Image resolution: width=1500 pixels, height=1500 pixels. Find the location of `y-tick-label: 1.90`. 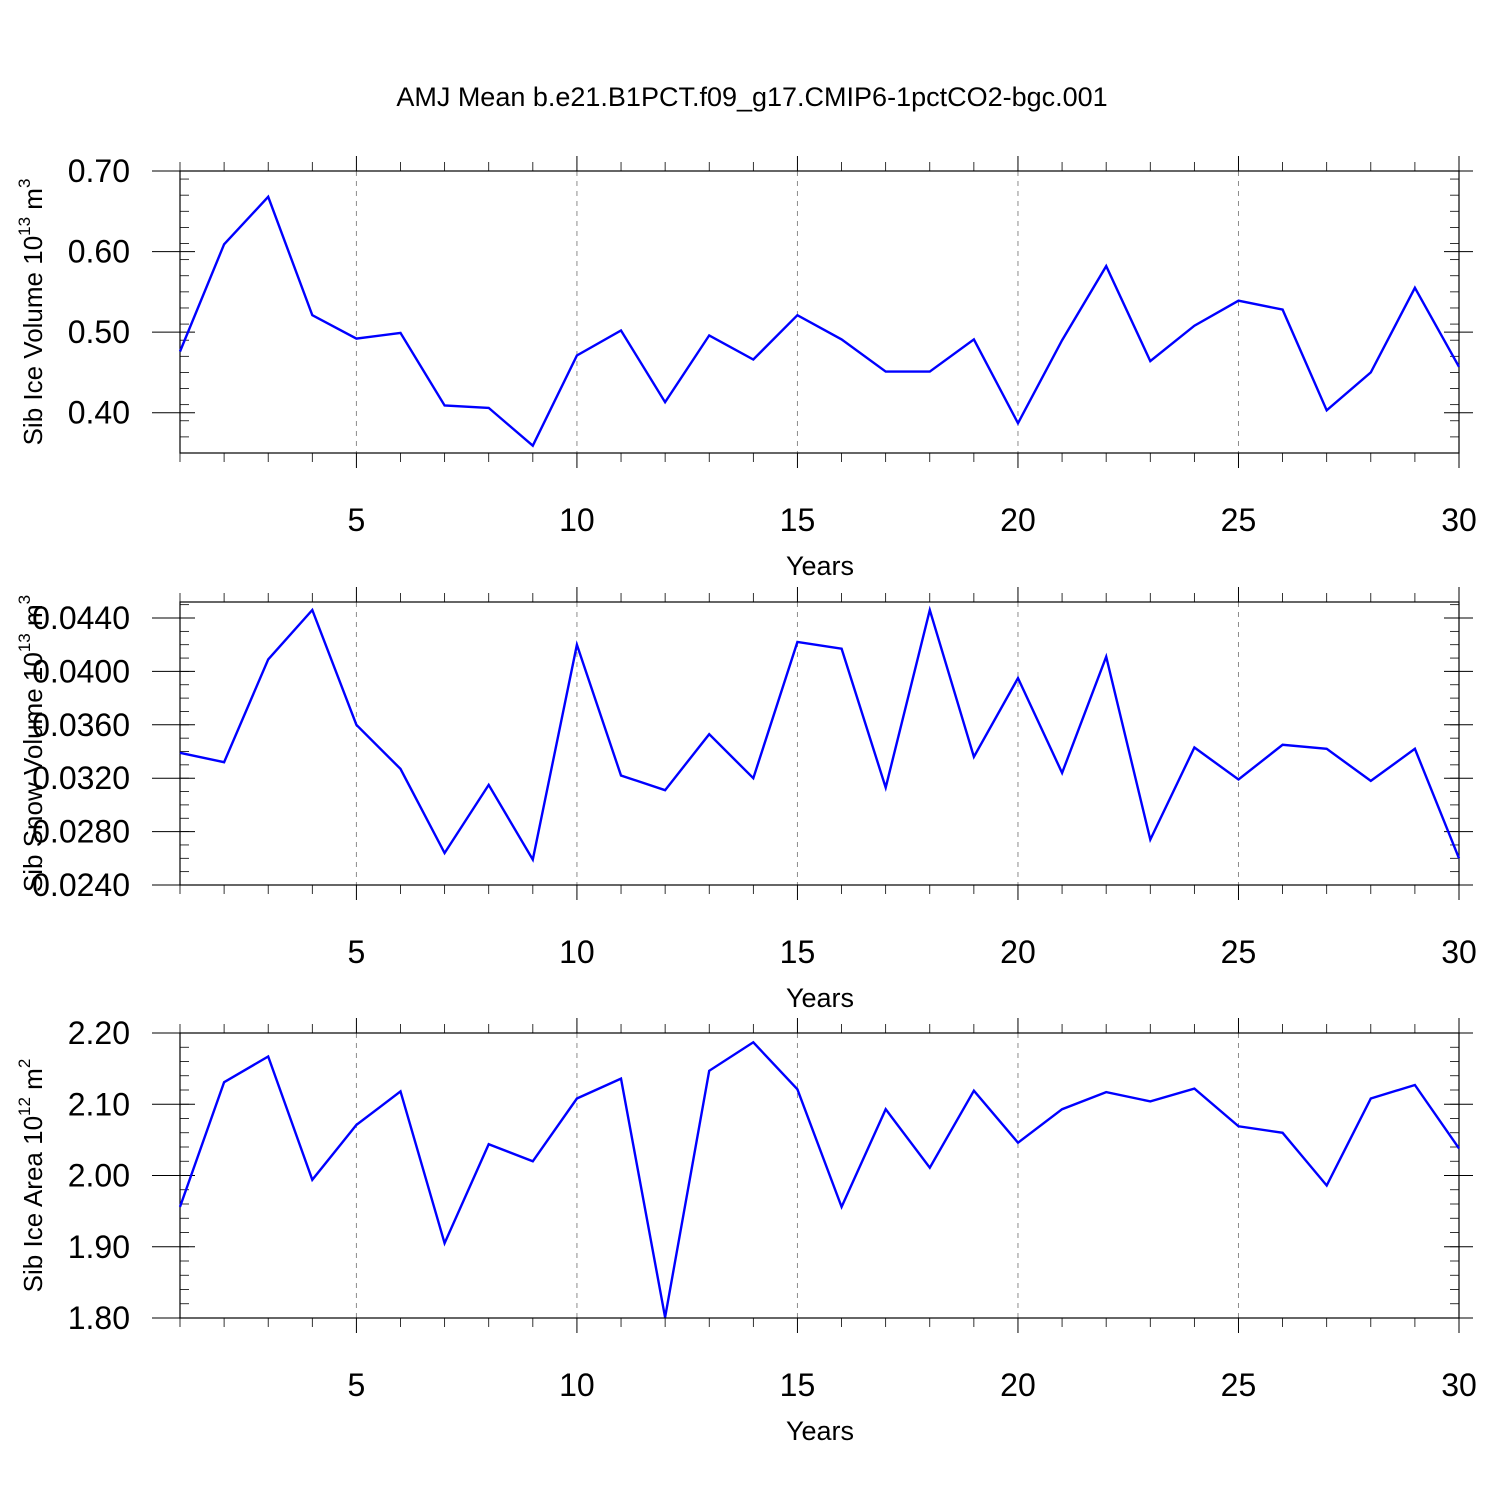

y-tick-label: 1.90 is located at coordinates (99, 1247).